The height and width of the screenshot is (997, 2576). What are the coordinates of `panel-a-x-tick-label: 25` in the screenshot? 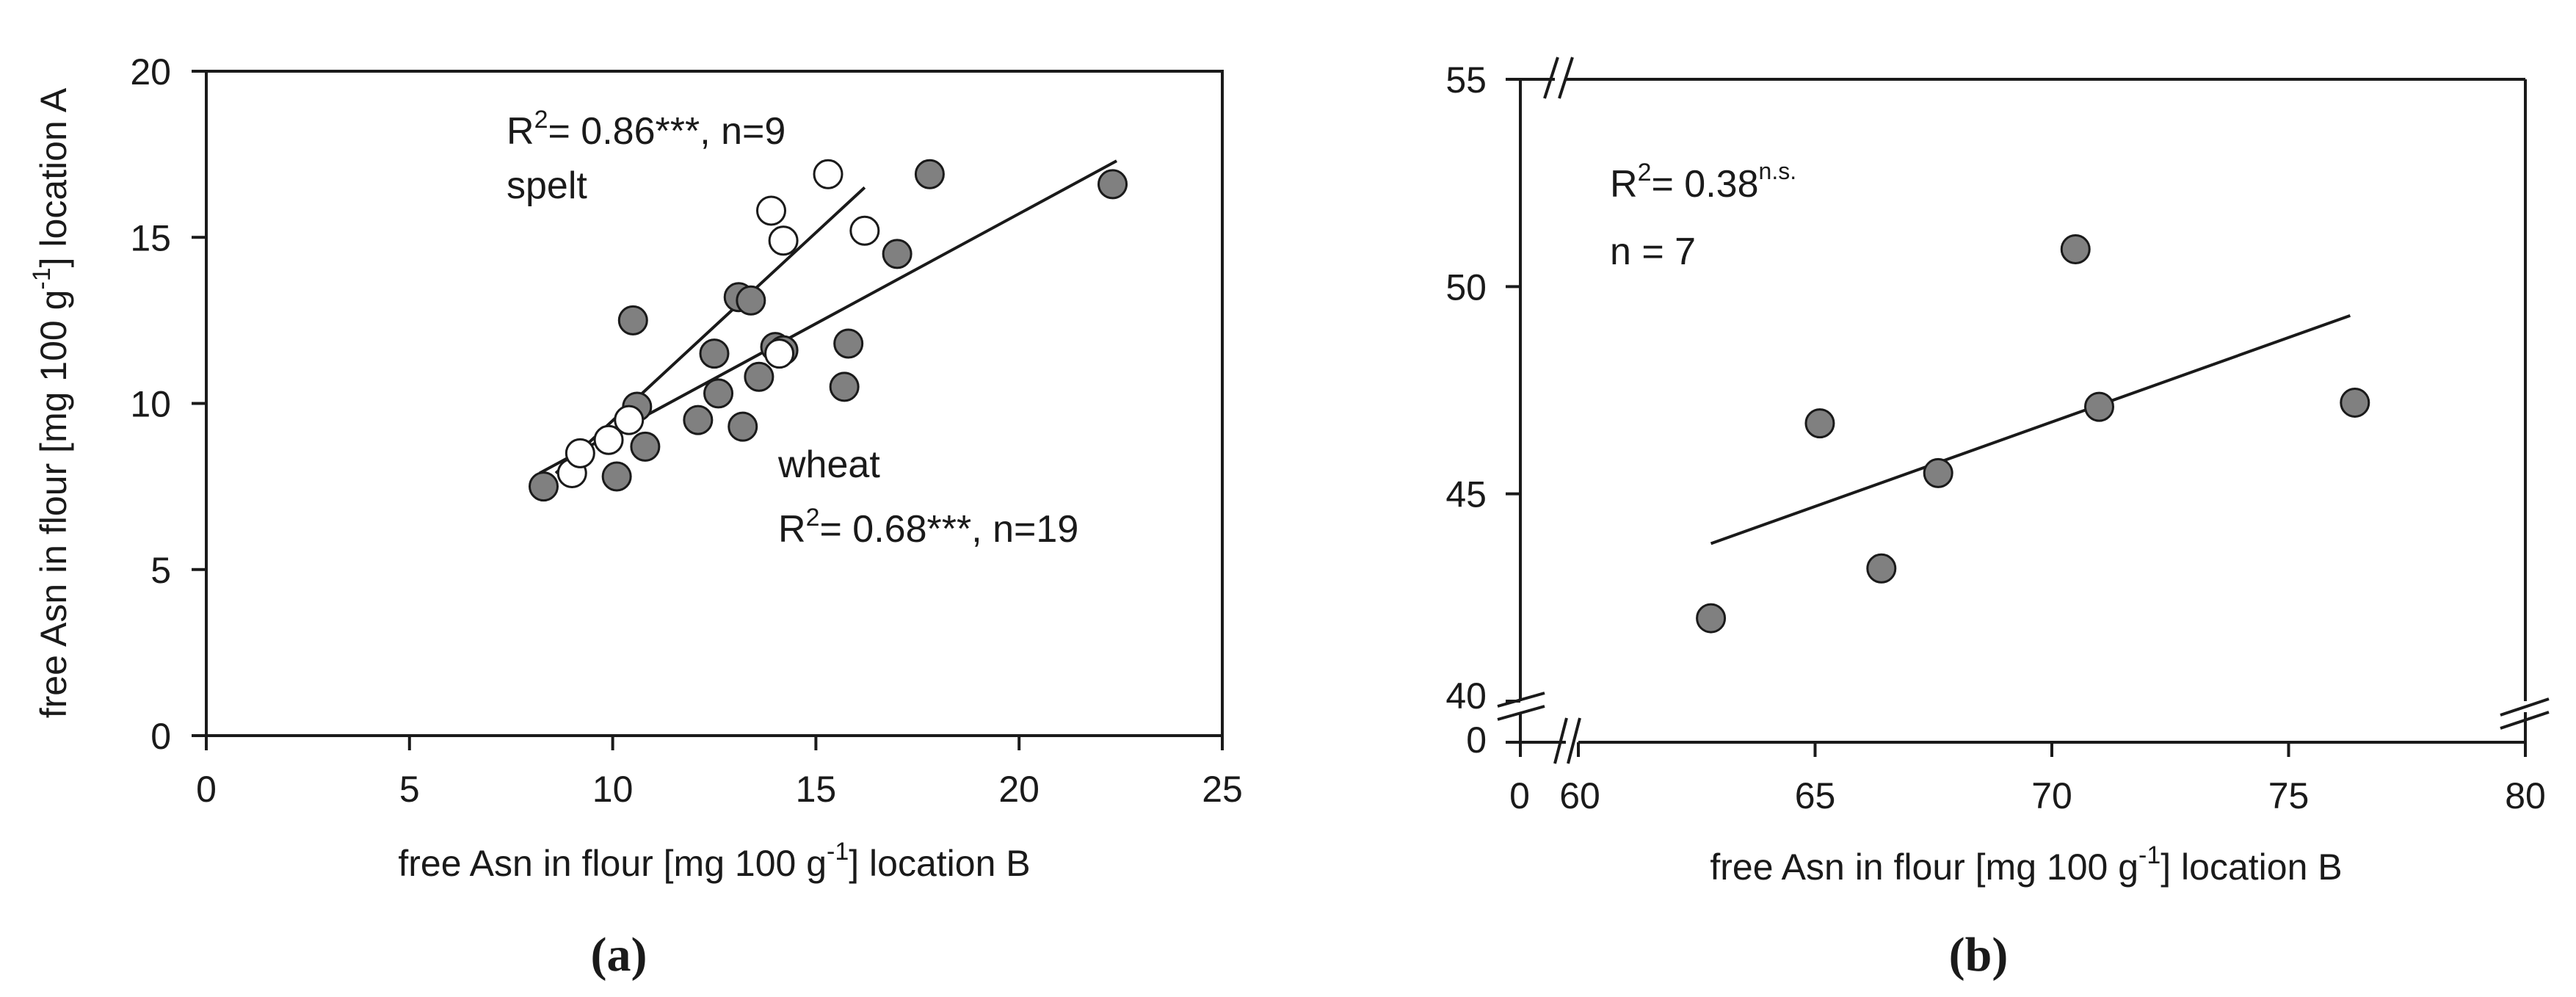 It's located at (1223, 789).